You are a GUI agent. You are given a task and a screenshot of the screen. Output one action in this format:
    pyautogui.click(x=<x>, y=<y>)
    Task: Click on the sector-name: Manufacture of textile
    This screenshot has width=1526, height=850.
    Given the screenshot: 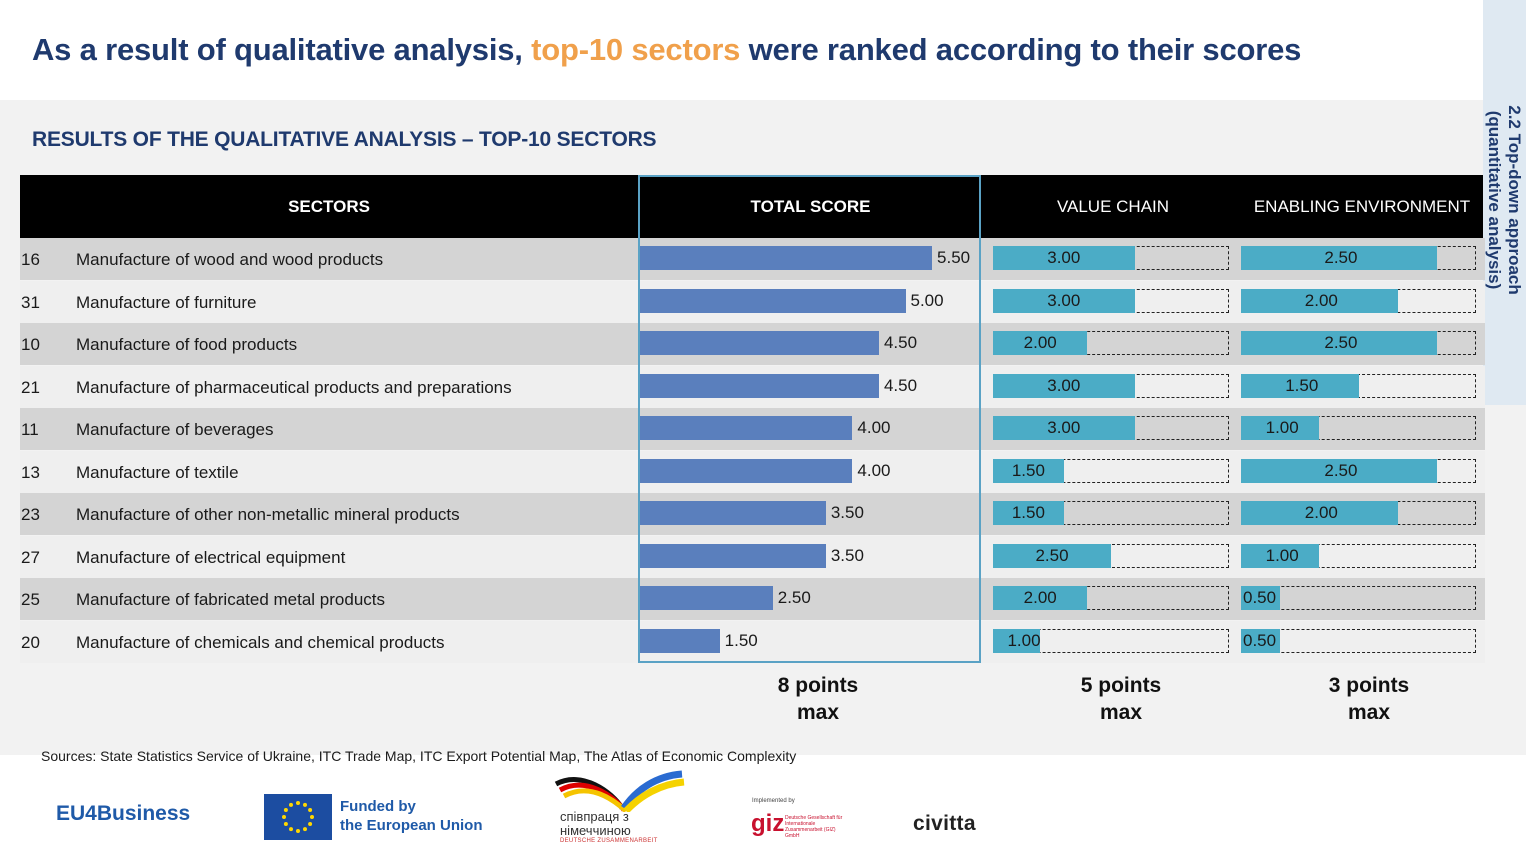 What is the action you would take?
    pyautogui.click(x=157, y=472)
    